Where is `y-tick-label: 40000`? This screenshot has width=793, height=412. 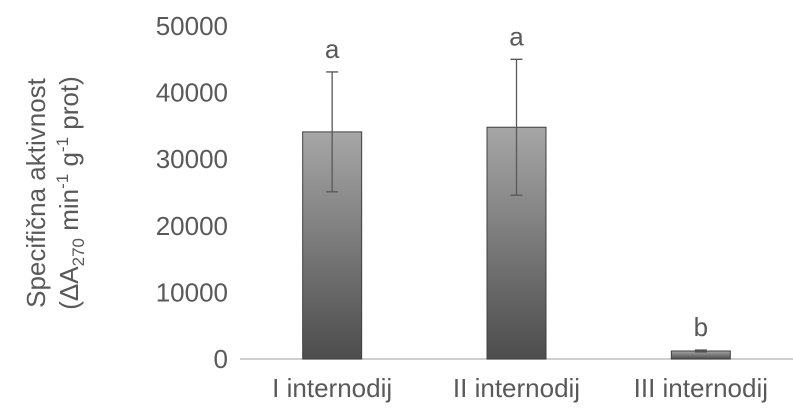
y-tick-label: 40000 is located at coordinates (192, 93).